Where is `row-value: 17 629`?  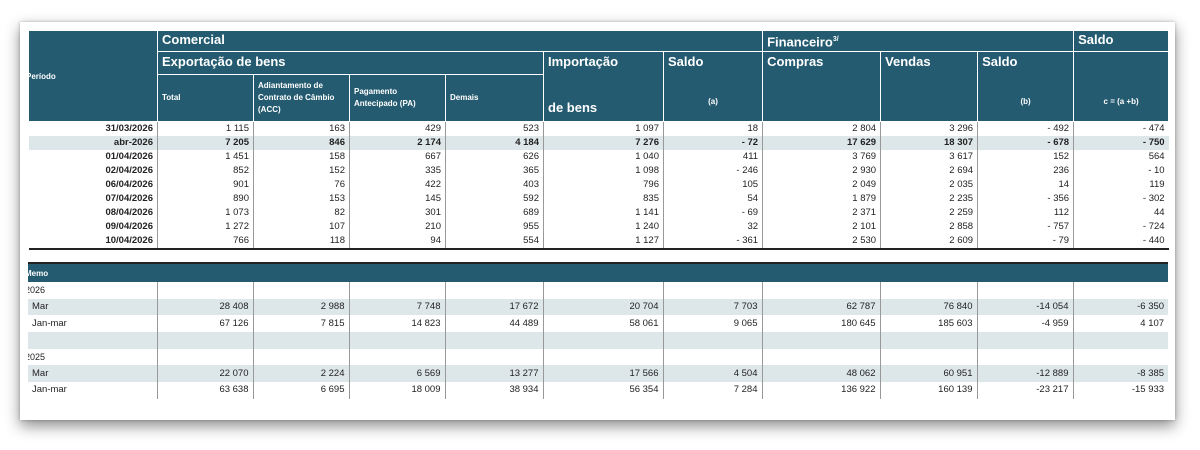
row-value: 17 629 is located at coordinates (821, 143).